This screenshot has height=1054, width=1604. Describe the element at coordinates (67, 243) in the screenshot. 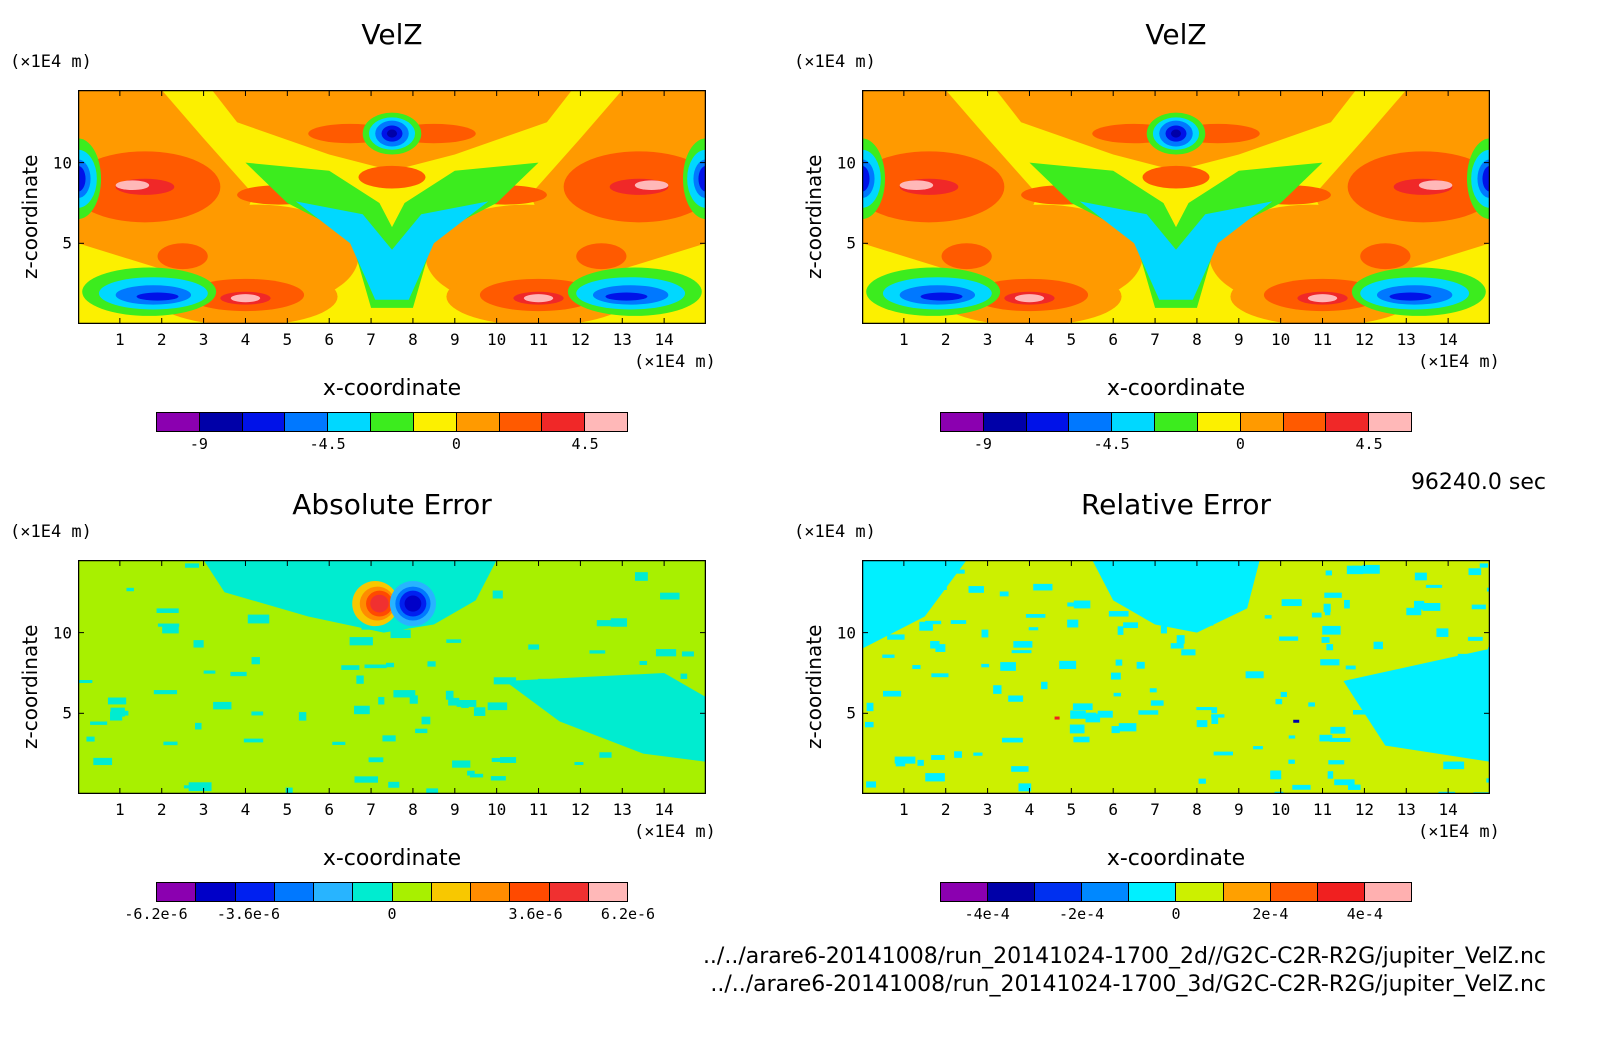

I see `y-tick-label: 5` at that location.